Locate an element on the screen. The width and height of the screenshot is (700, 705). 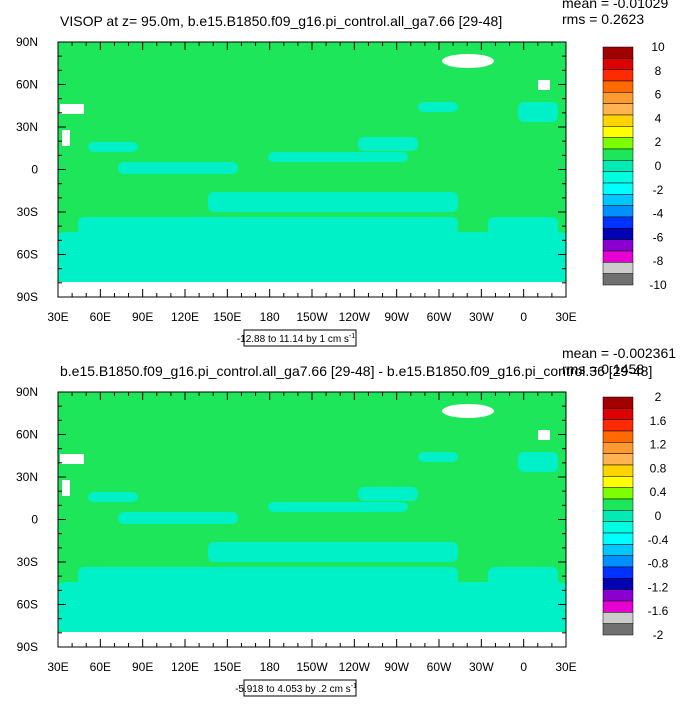
lat-label: 30N is located at coordinates (27, 477).